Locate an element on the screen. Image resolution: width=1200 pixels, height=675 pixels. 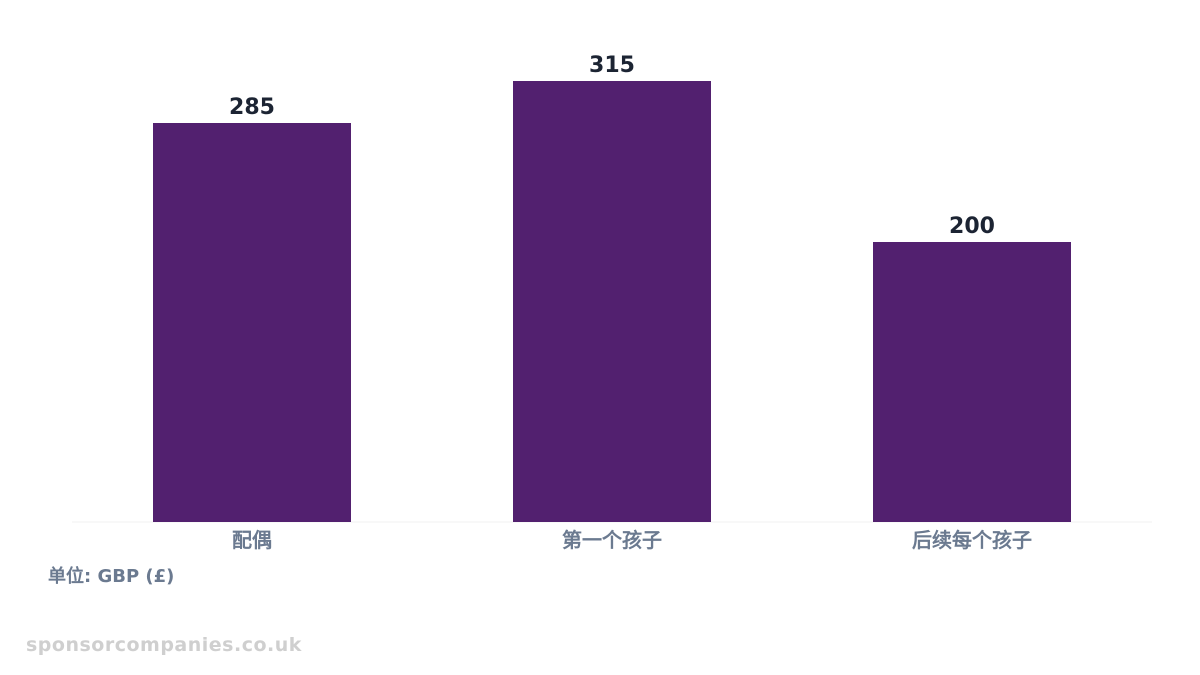
value-label-3: 200 is located at coordinates (972, 226).